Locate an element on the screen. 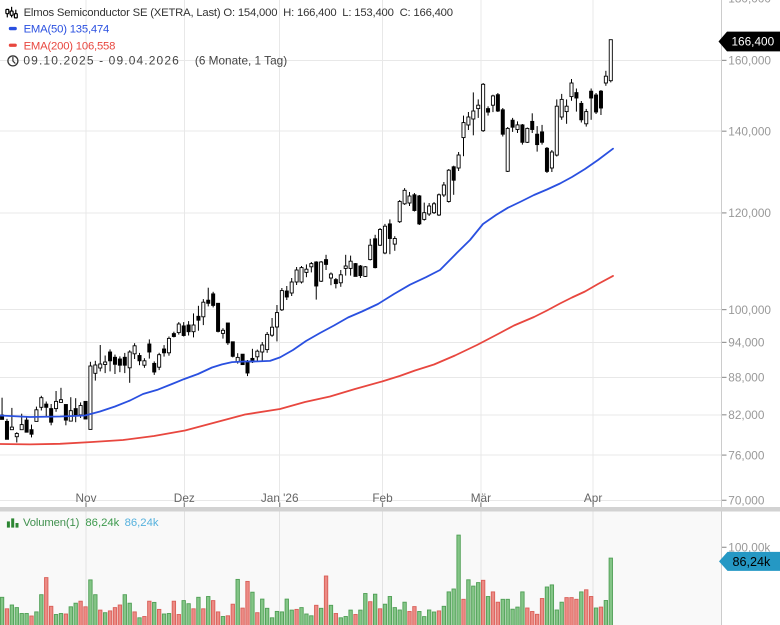  svg-text: 76,000 is located at coordinates (746, 455).